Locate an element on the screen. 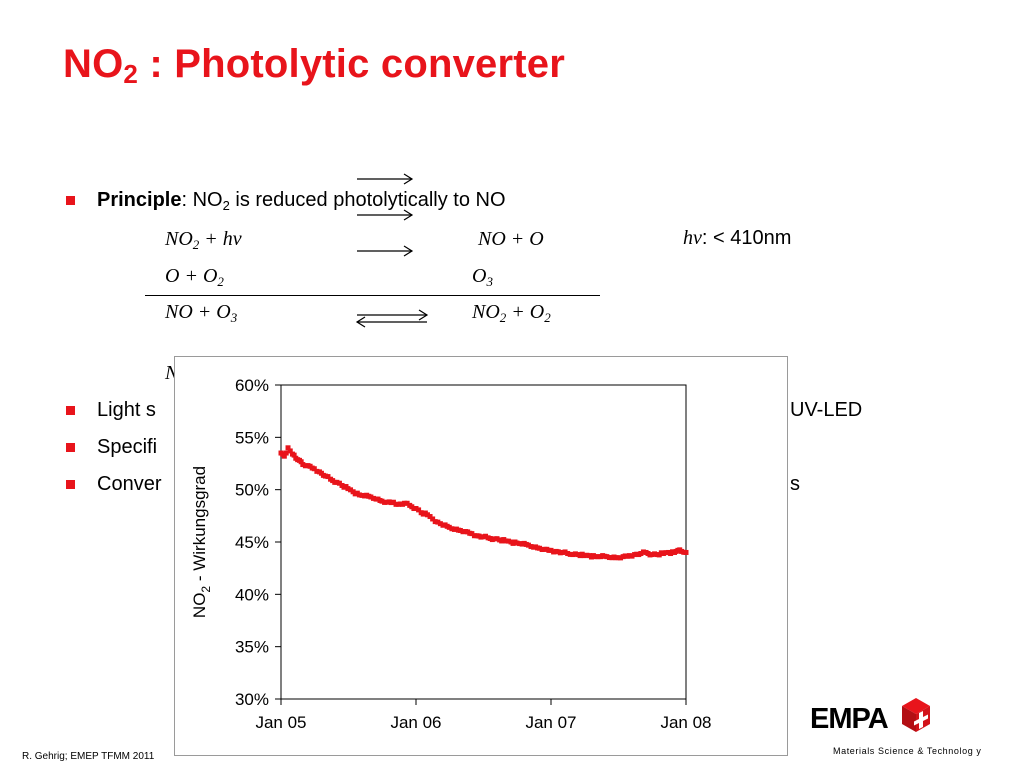 The width and height of the screenshot is (1024, 768). y-tick-label: 50% is located at coordinates (252, 490).